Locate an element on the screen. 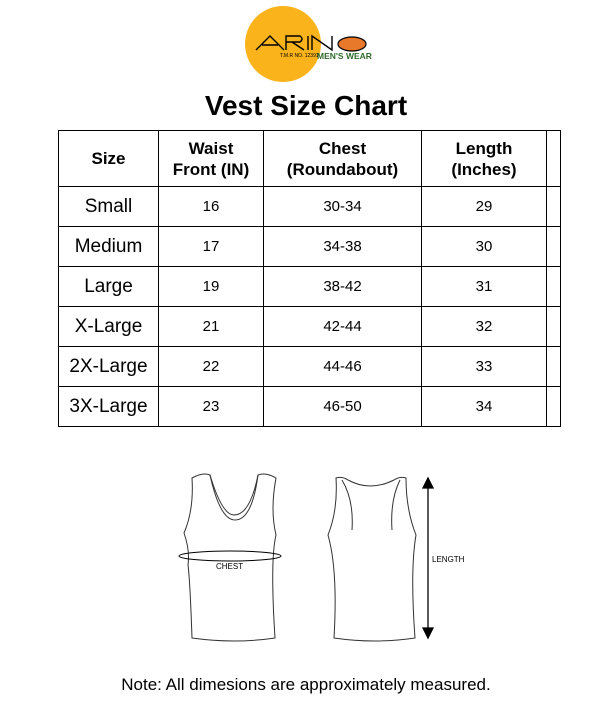 This screenshot has width=612, height=726. vest-back-illustration is located at coordinates (372, 559).